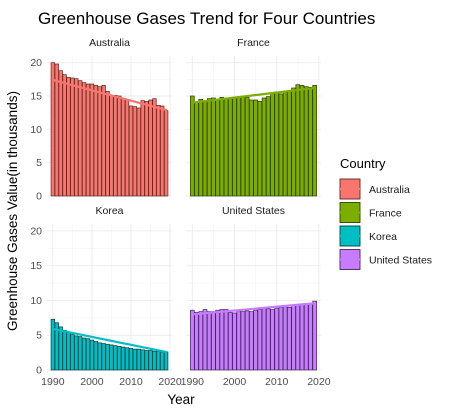 This screenshot has height=414, width=455. Describe the element at coordinates (277, 339) in the screenshot. I see `bar-united-states-2010` at that location.